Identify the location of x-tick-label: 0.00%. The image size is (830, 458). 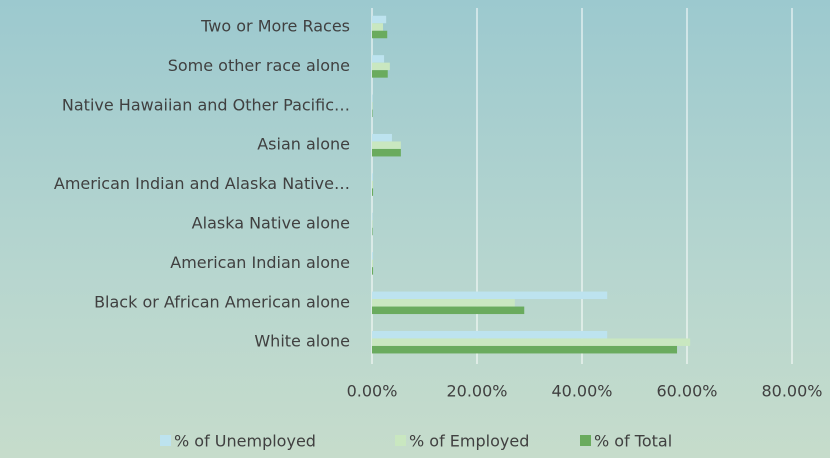
(372, 391).